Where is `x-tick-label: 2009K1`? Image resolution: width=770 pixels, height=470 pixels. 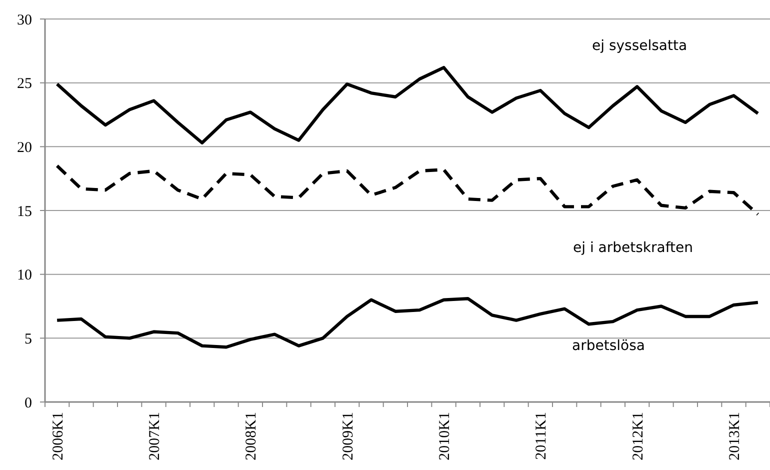
x-tick-label: 2009K1 is located at coordinates (348, 436).